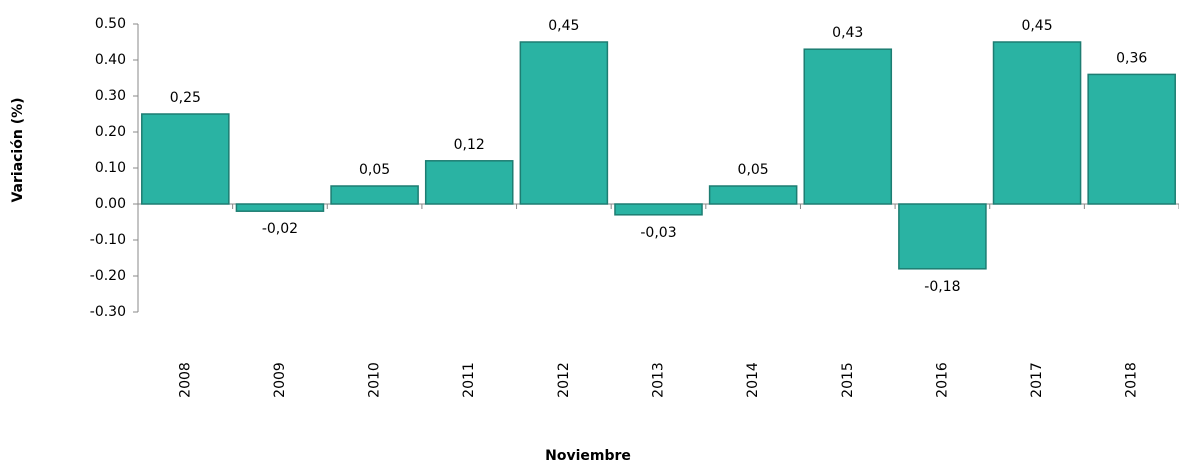 The height and width of the screenshot is (464, 1179). I want to click on y-tick-label: -0.30, so click(108, 312).